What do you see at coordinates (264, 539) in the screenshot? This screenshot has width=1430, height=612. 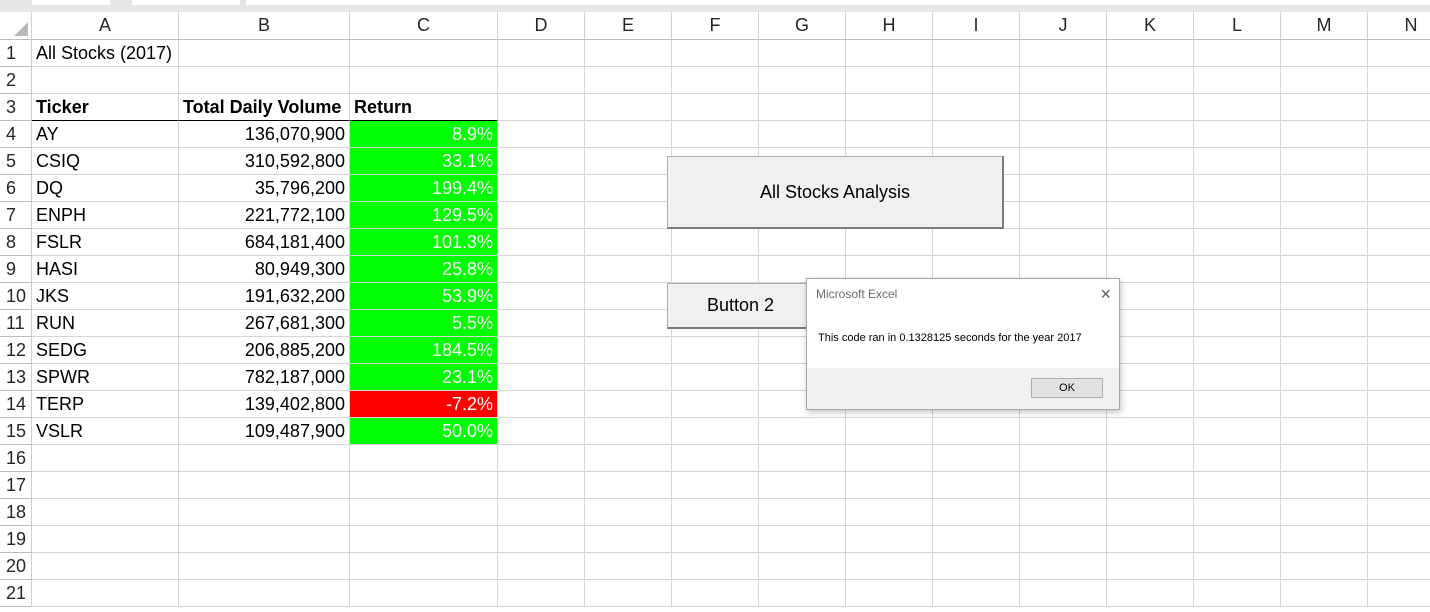 I see `cell-b19` at bounding box center [264, 539].